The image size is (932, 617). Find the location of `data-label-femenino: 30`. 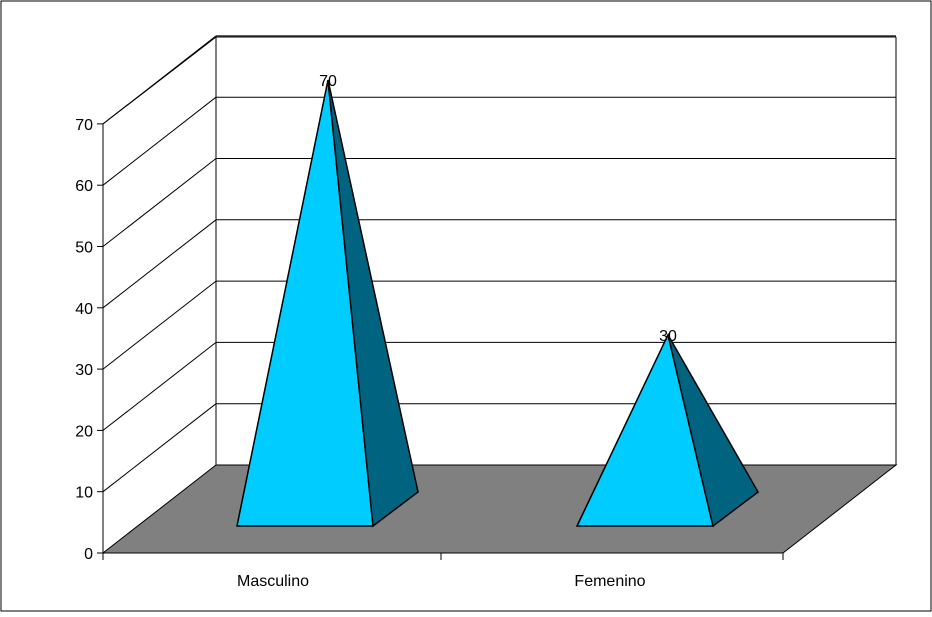

data-label-femenino: 30 is located at coordinates (668, 336).